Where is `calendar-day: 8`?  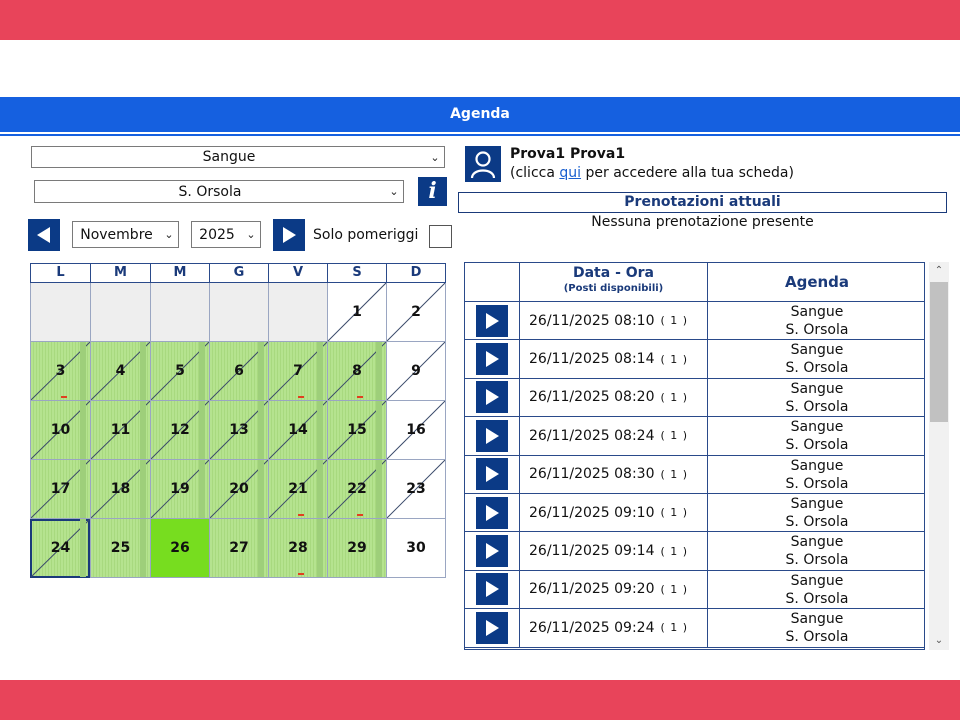 calendar-day: 8 is located at coordinates (356, 371).